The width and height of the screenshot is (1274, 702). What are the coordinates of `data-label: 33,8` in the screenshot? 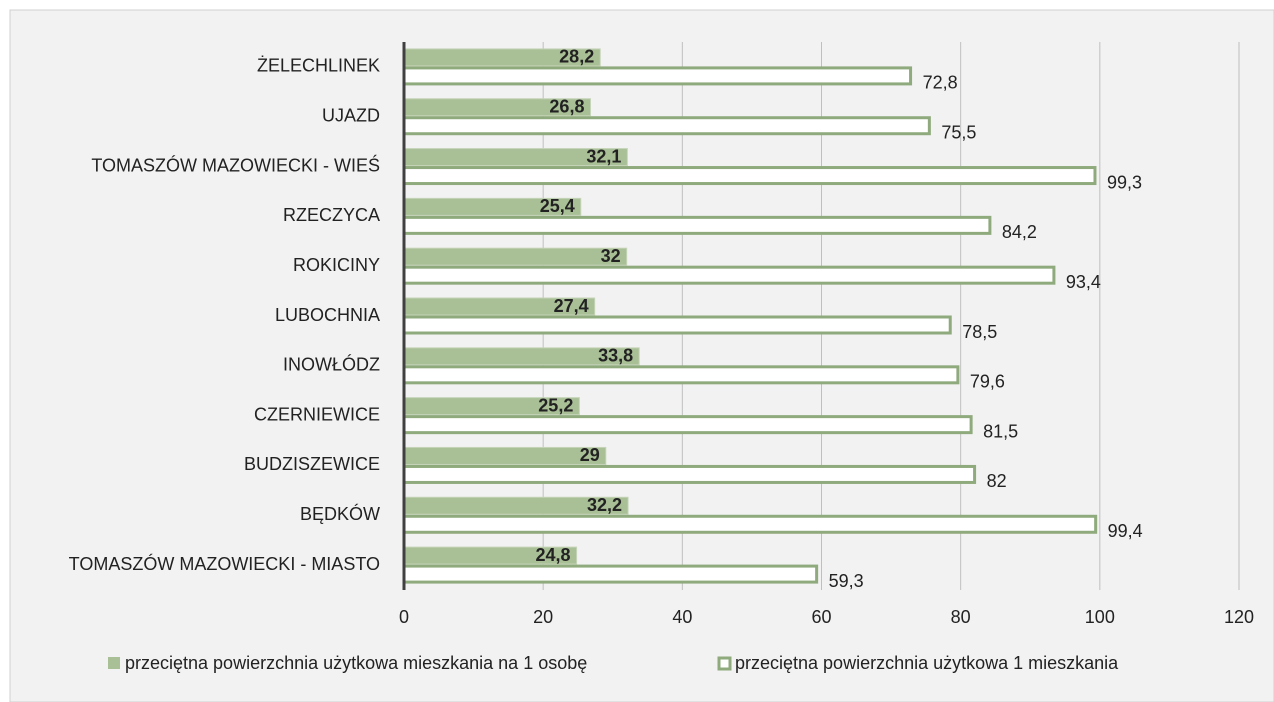 It's located at (615, 356).